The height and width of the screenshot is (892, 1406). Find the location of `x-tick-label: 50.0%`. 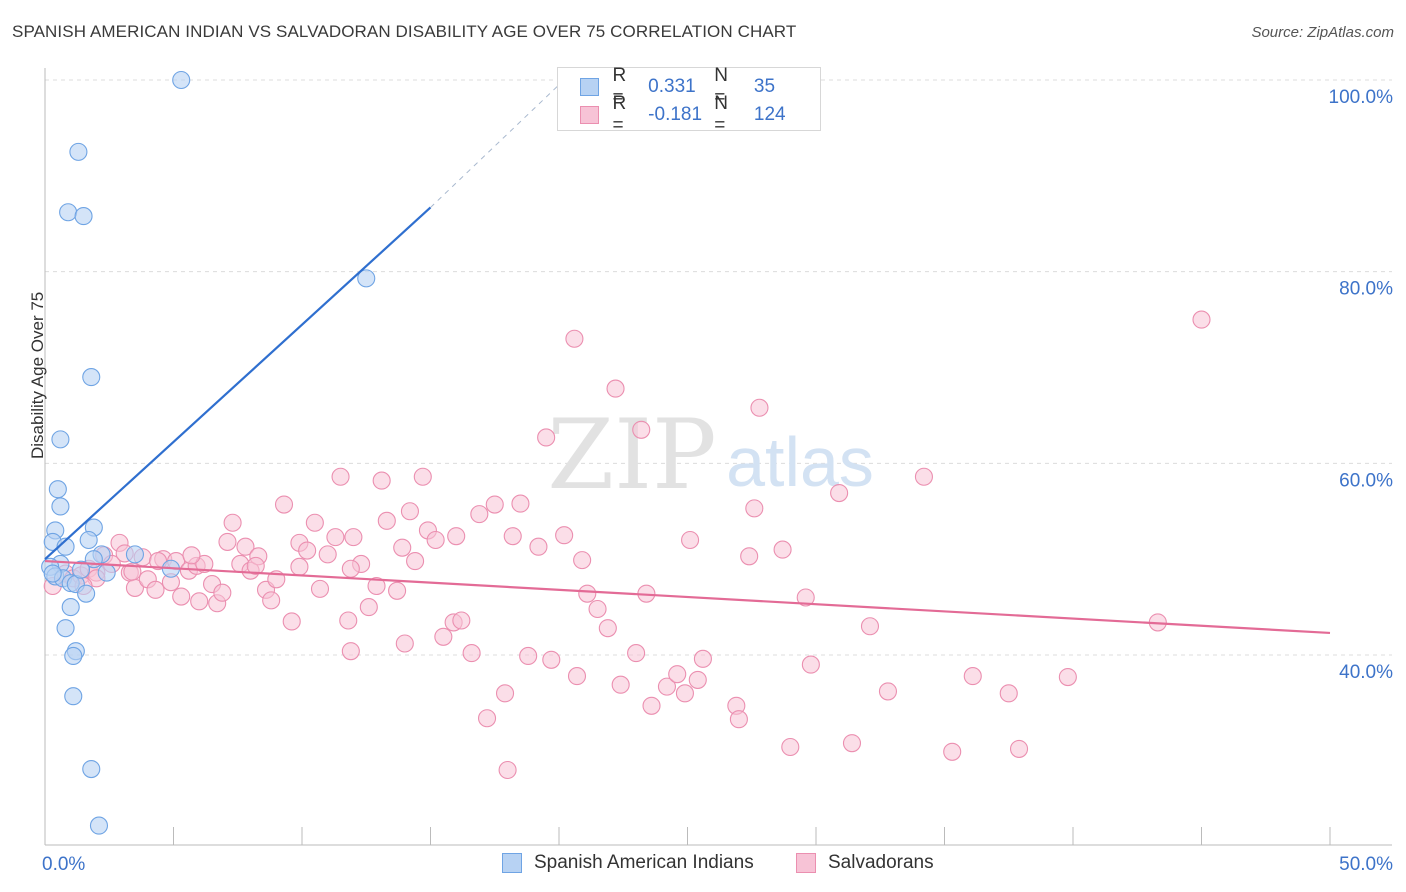

x-tick-label: 50.0% is located at coordinates (1366, 864).